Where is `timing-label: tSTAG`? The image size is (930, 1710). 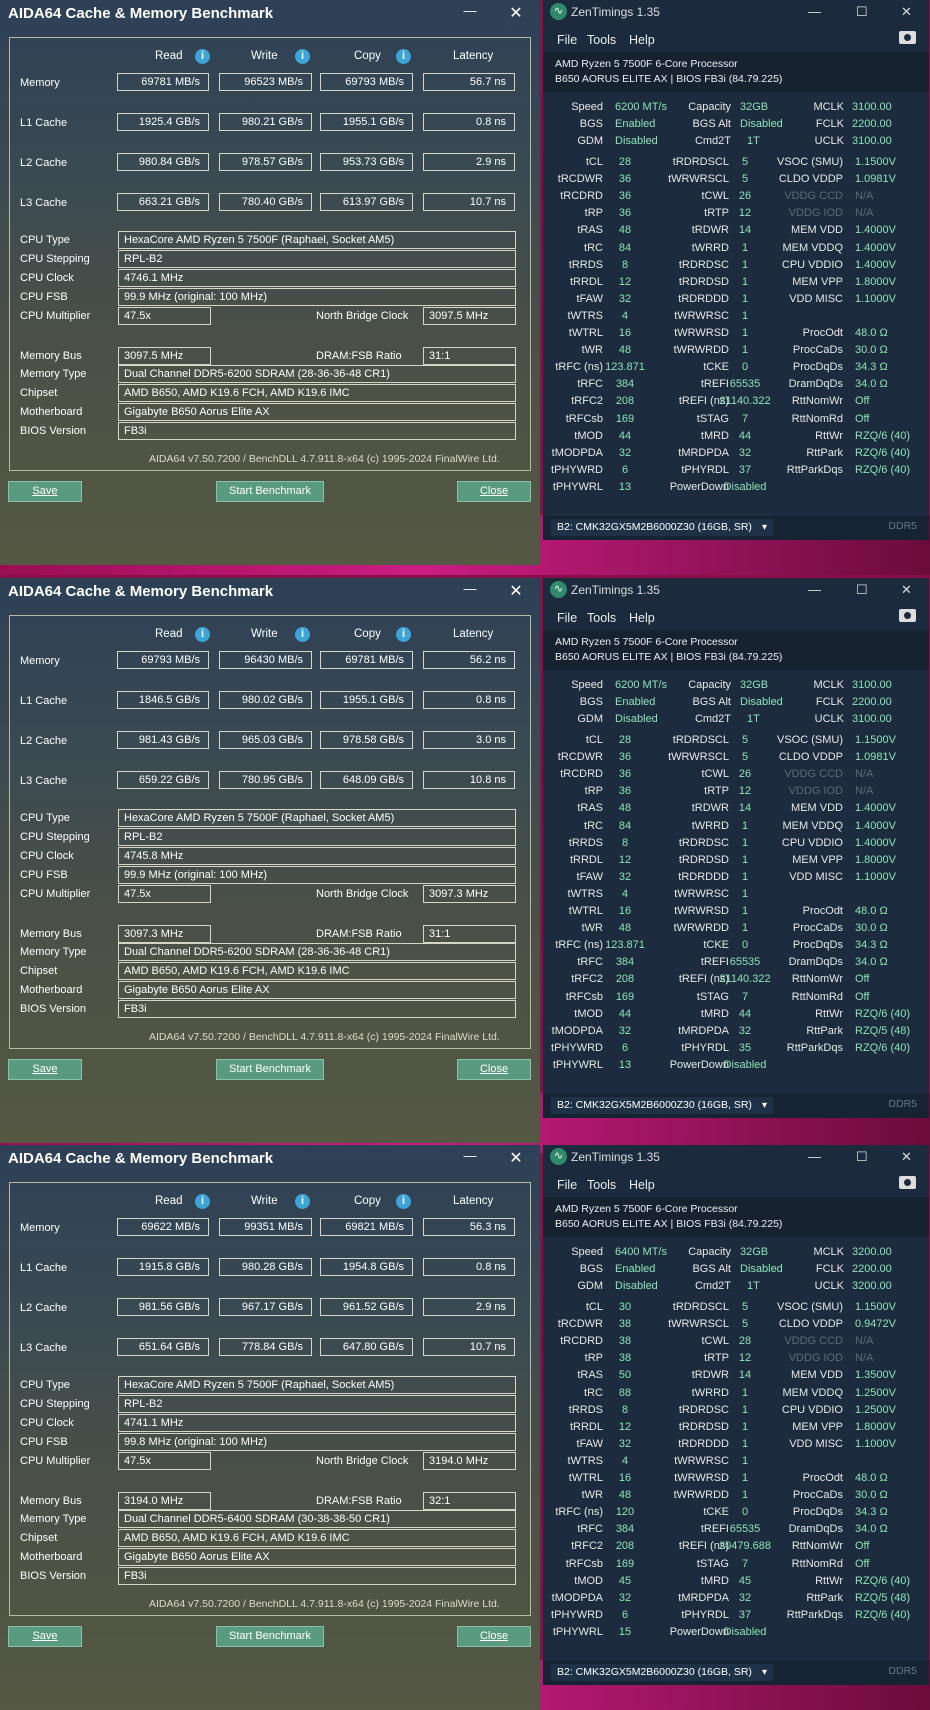 timing-label: tSTAG is located at coordinates (712, 418).